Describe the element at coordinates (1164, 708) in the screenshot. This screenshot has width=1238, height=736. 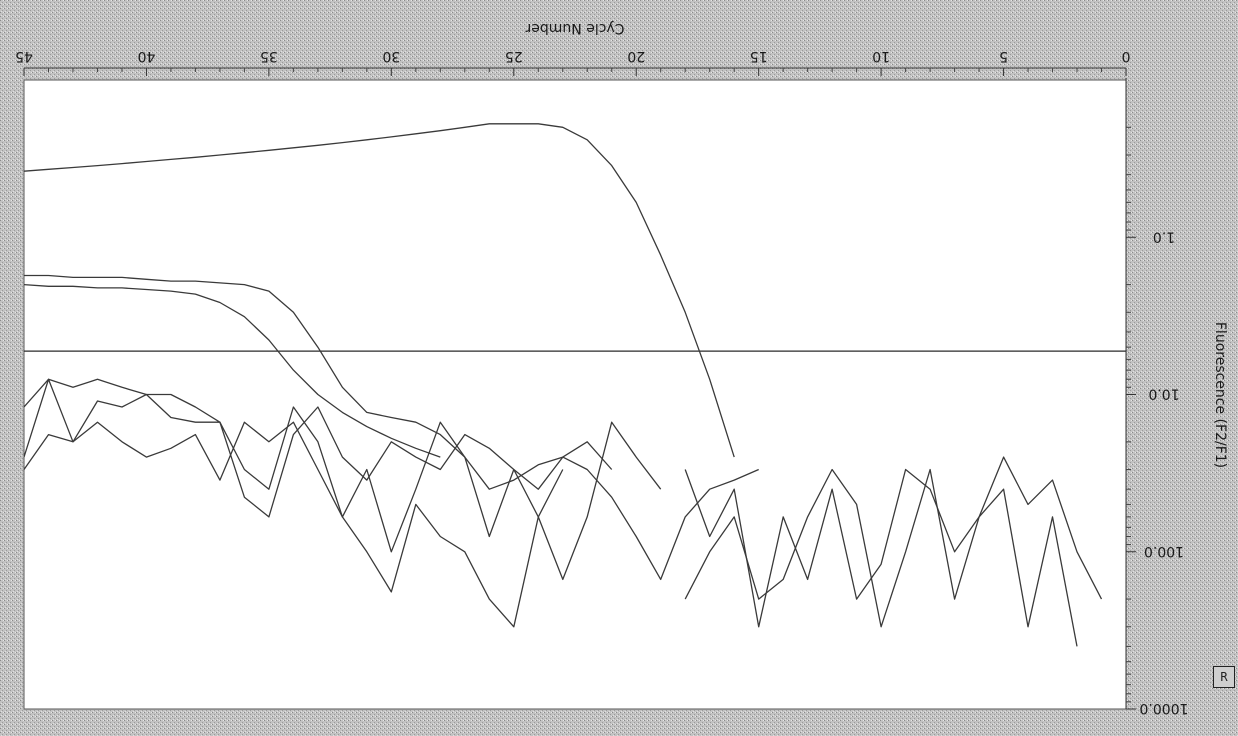
I see `y-tick-label: 1000.0` at that location.